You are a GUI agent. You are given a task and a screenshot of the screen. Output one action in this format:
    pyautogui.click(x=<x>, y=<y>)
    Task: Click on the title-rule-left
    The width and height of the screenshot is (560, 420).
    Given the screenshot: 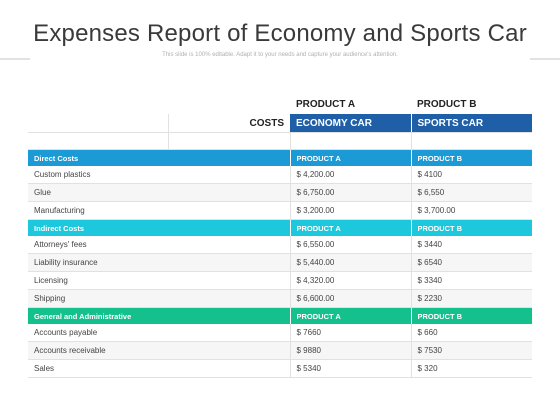 What is the action you would take?
    pyautogui.click(x=15, y=59)
    